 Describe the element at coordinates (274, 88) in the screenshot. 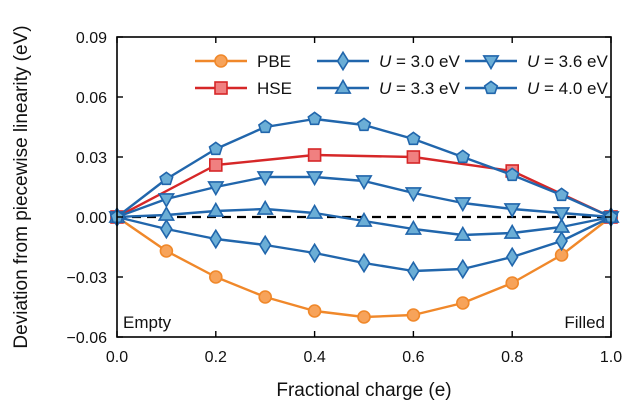

I see `legend-label: HSE` at that location.